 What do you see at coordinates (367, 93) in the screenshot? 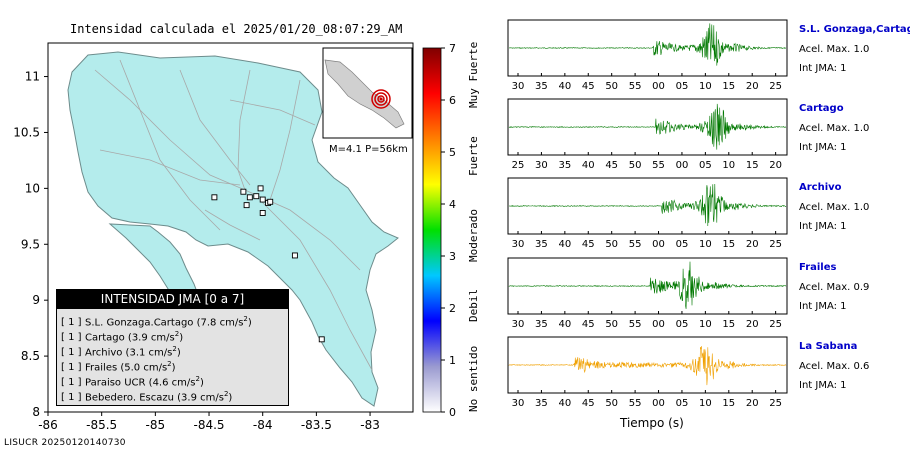
I see `inset-map` at bounding box center [367, 93].